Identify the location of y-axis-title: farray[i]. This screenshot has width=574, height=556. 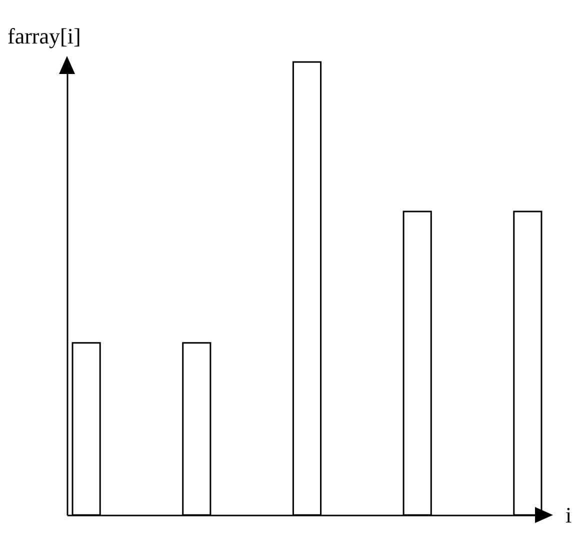
(44, 36).